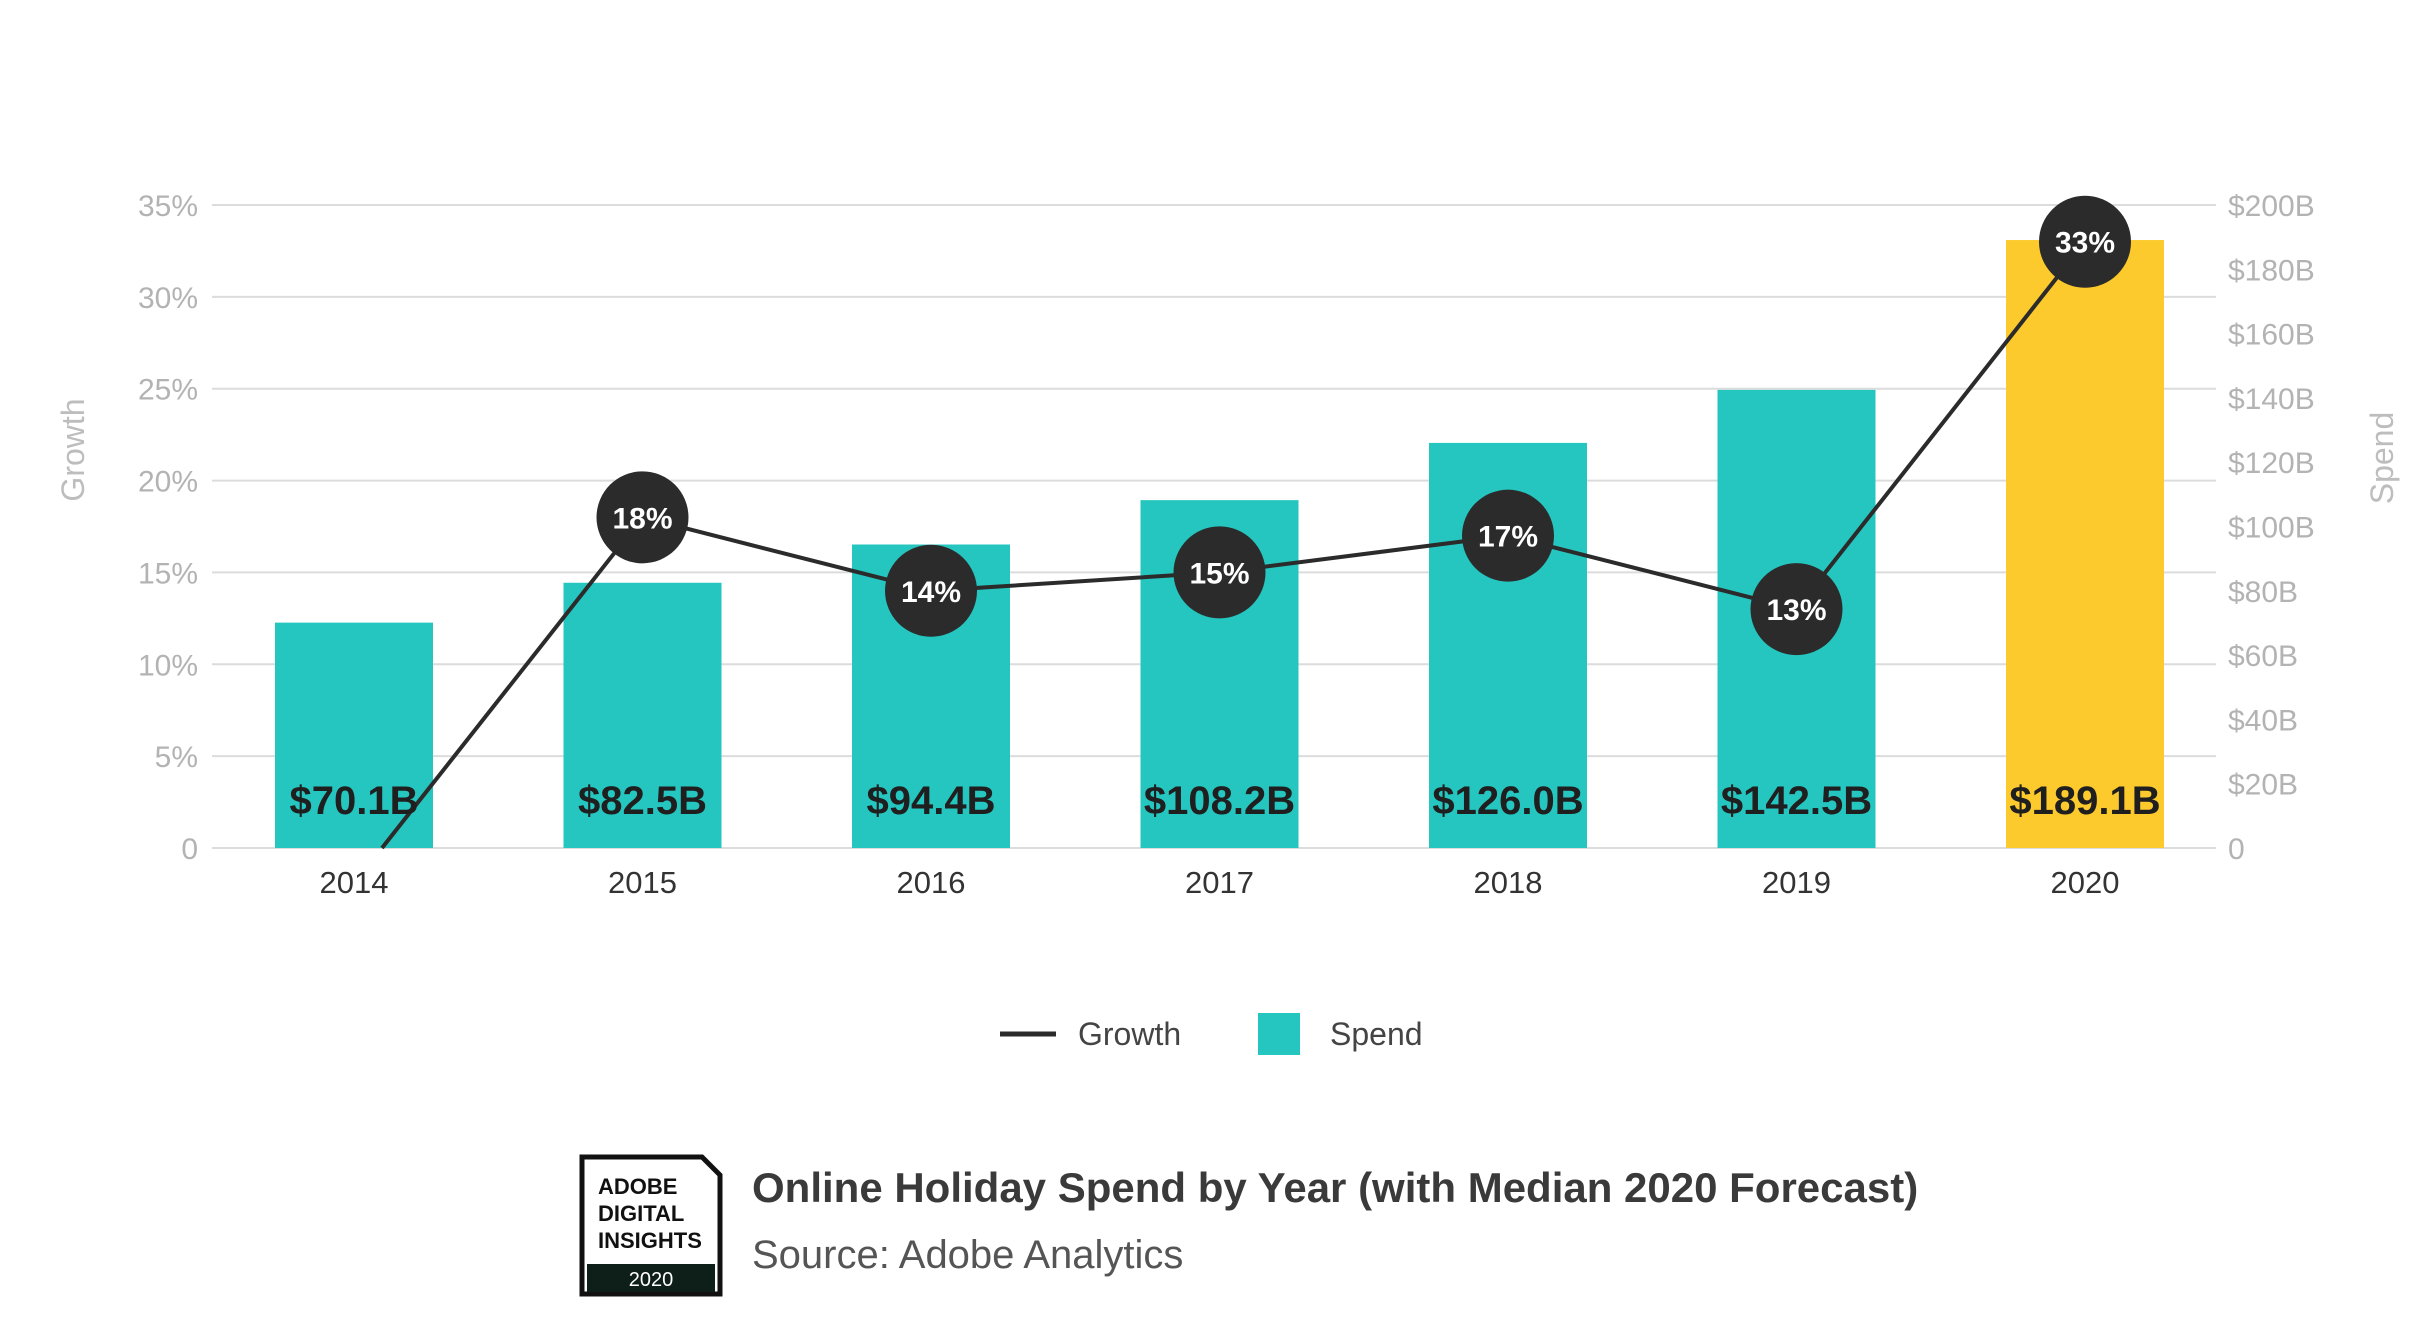 This screenshot has height=1325, width=2422. I want to click on growth-value-label: 14%, so click(931, 592).